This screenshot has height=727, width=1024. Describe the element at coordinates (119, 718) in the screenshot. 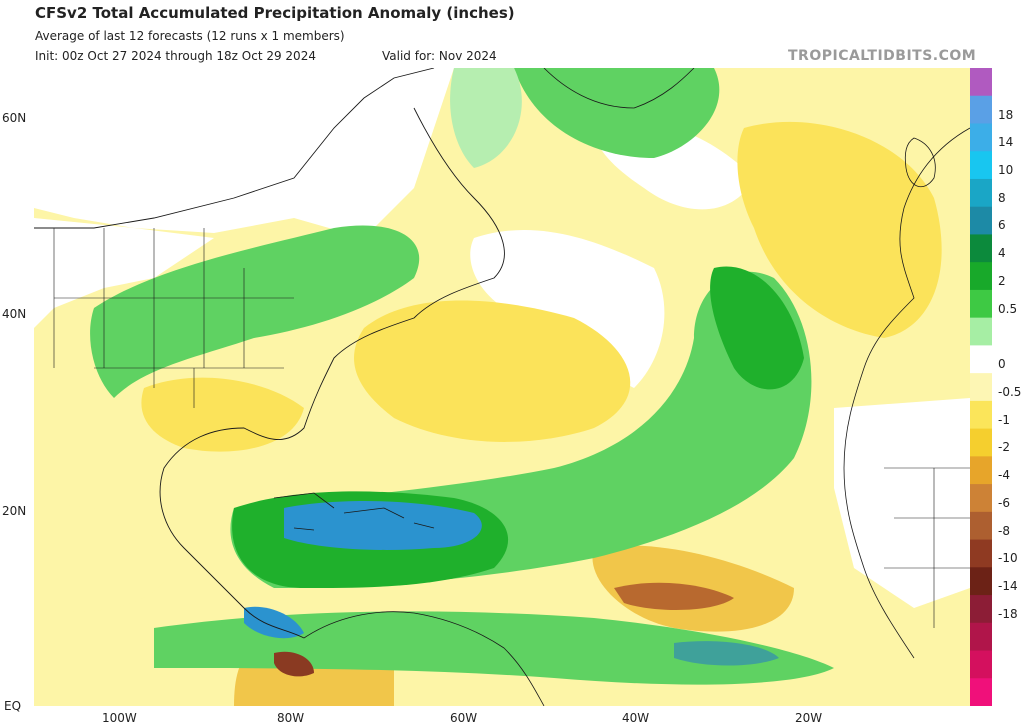

I see `lon-label-100w: 100W` at that location.